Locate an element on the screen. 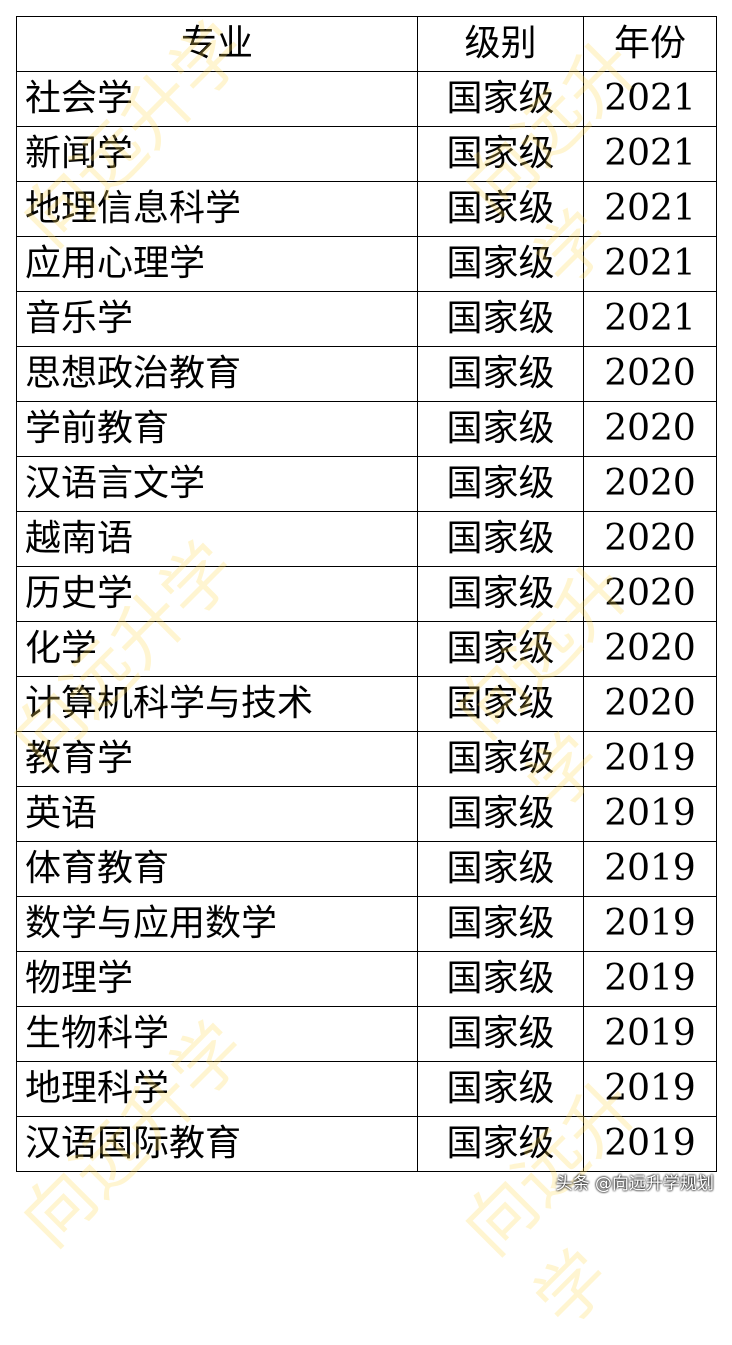  table-row: 历史学 国家级 2020 is located at coordinates (366, 594).